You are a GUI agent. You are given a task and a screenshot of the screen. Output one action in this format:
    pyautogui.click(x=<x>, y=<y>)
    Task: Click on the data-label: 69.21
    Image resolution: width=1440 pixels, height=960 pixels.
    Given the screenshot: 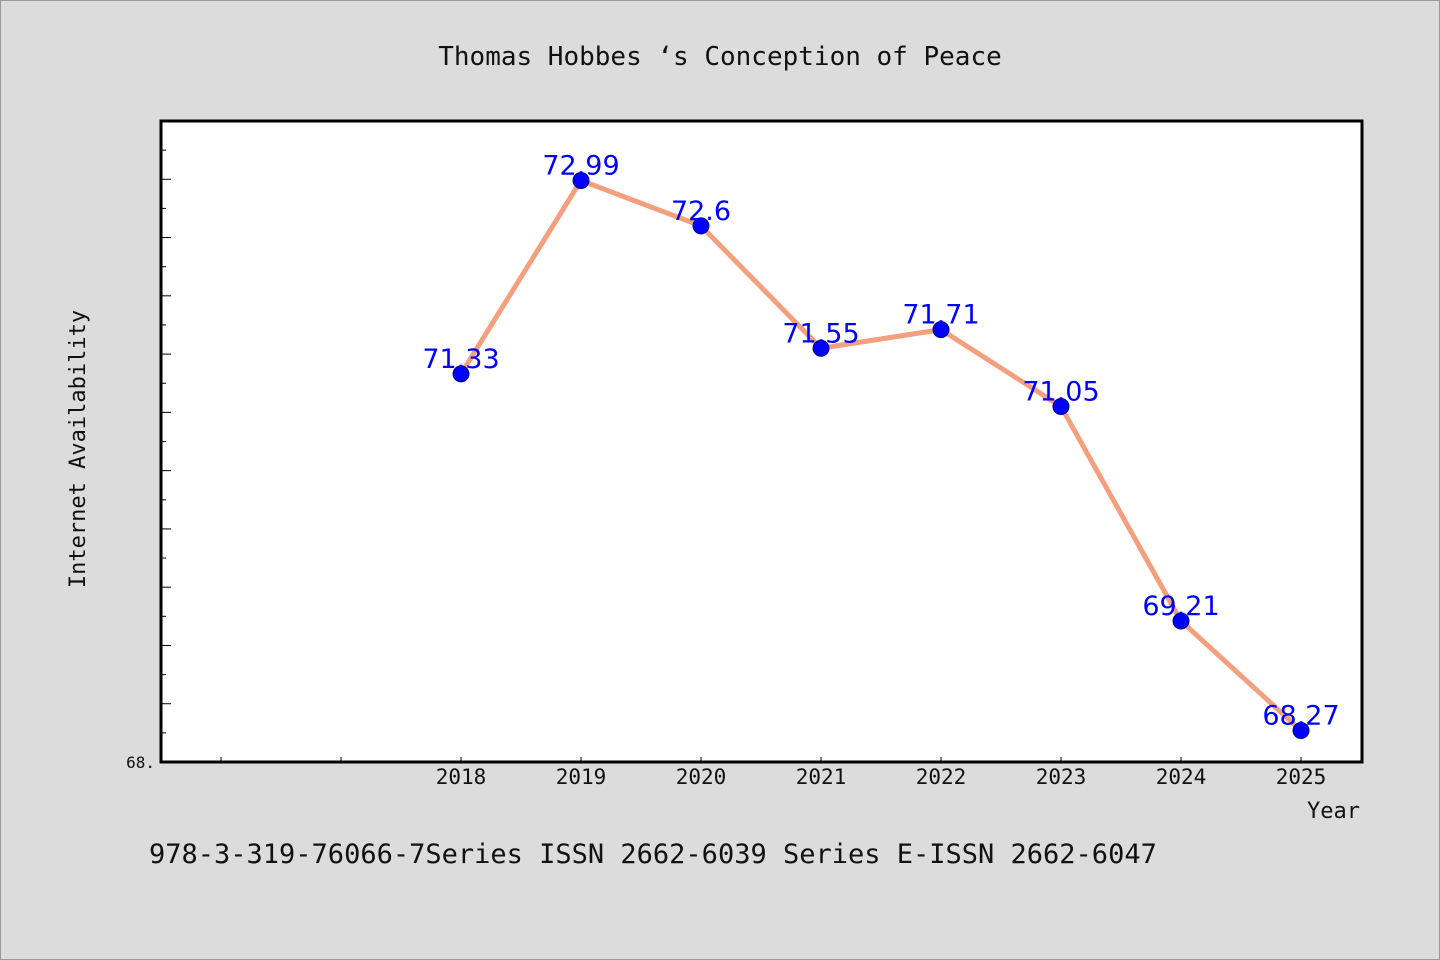 What is the action you would take?
    pyautogui.click(x=1180, y=606)
    